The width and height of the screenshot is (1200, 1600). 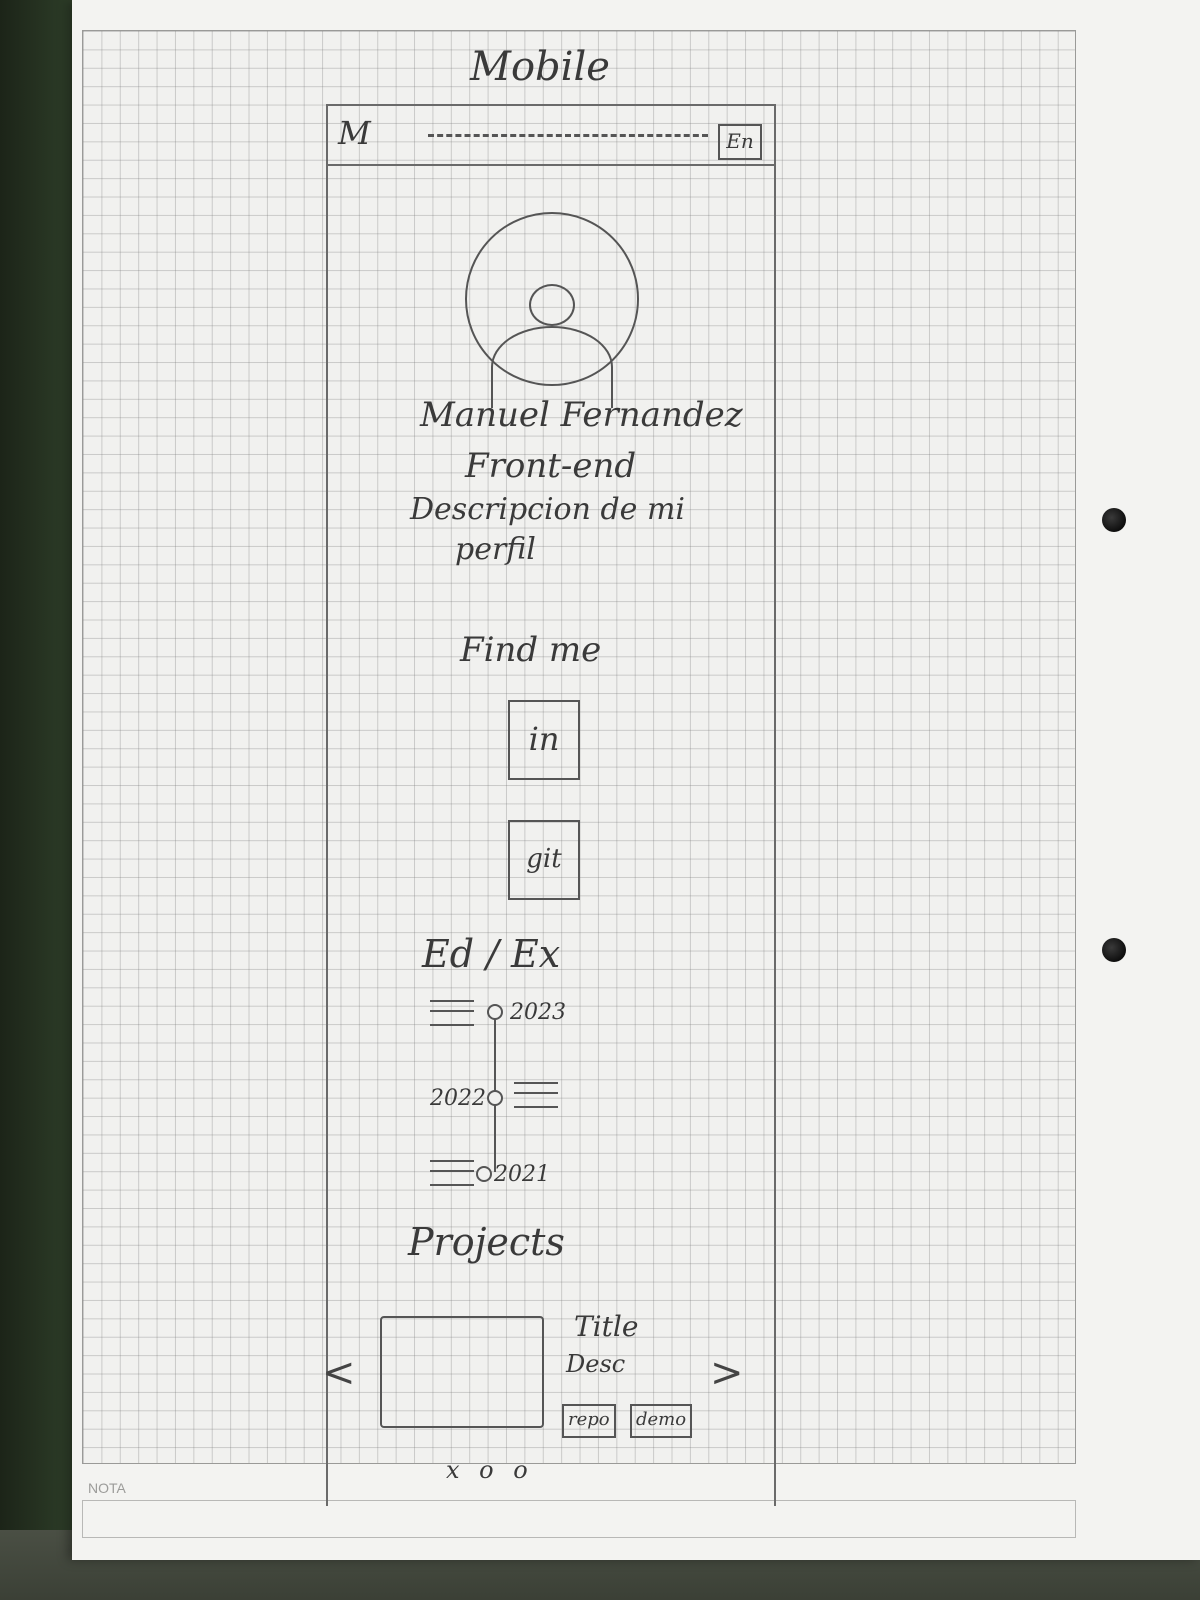 What do you see at coordinates (458, 1098) in the screenshot?
I see `timeline-year: 2022` at bounding box center [458, 1098].